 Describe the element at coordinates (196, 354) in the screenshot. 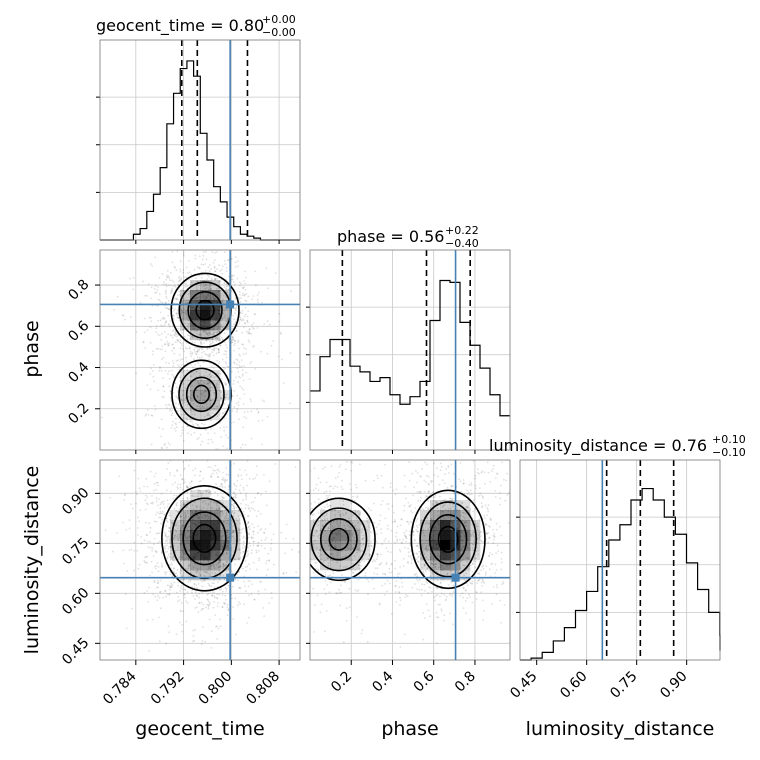

I see `scatter-points` at that location.